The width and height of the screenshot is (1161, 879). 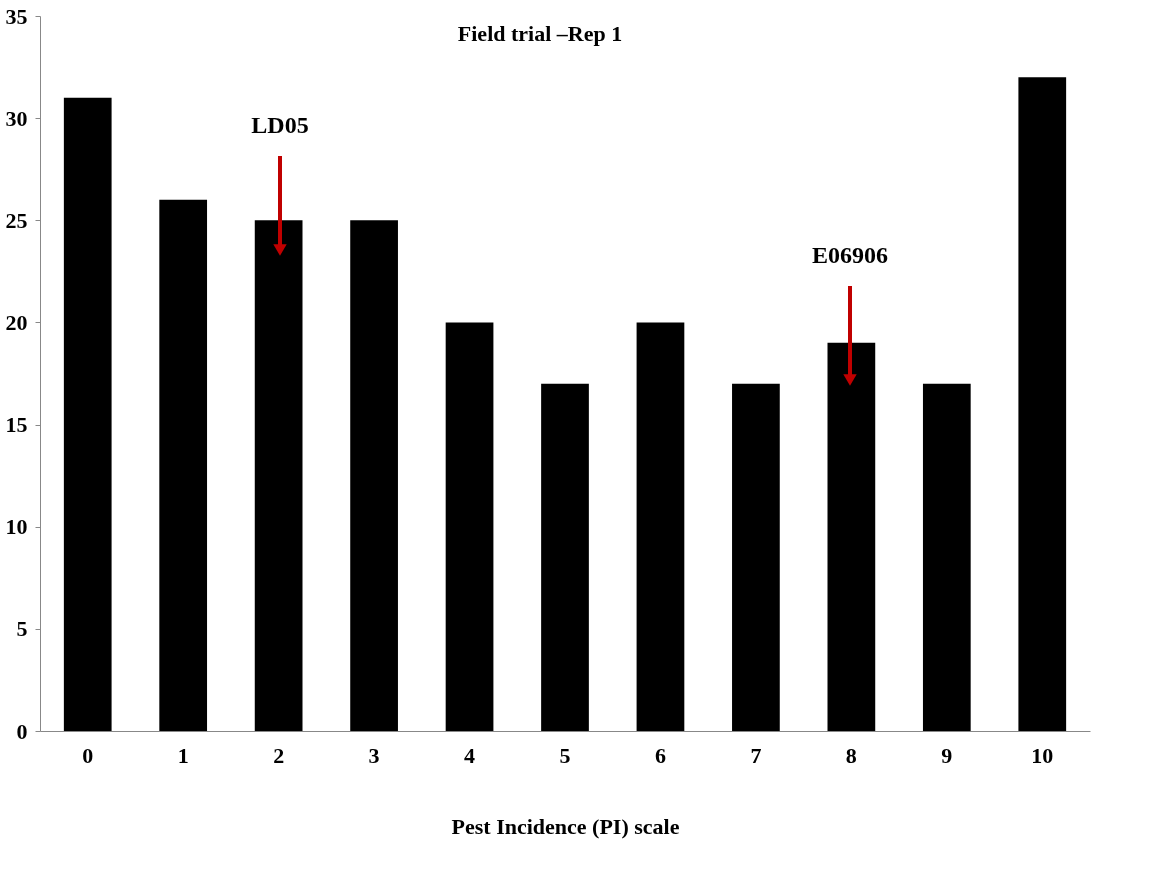 What do you see at coordinates (280, 125) in the screenshot?
I see `annotation: LD05` at bounding box center [280, 125].